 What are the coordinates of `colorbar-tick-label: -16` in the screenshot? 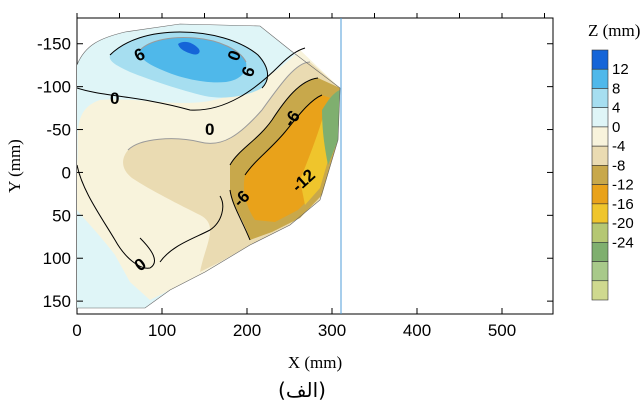 It's located at (623, 204).